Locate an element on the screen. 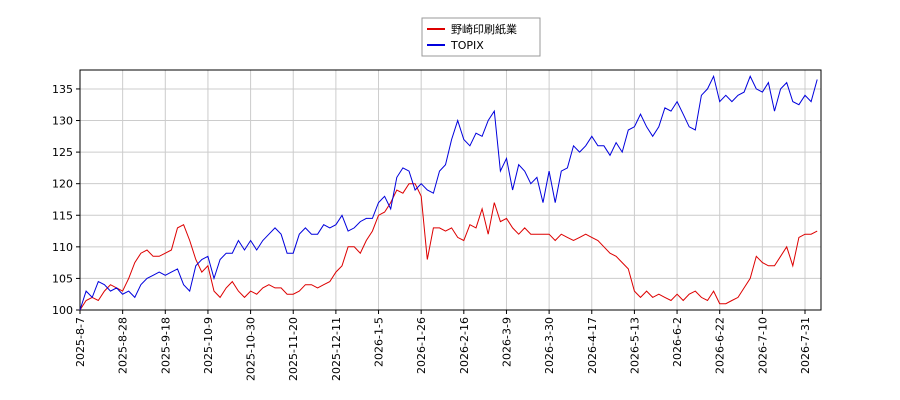 The width and height of the screenshot is (900, 400). y-tick-label: 120 is located at coordinates (62, 184).